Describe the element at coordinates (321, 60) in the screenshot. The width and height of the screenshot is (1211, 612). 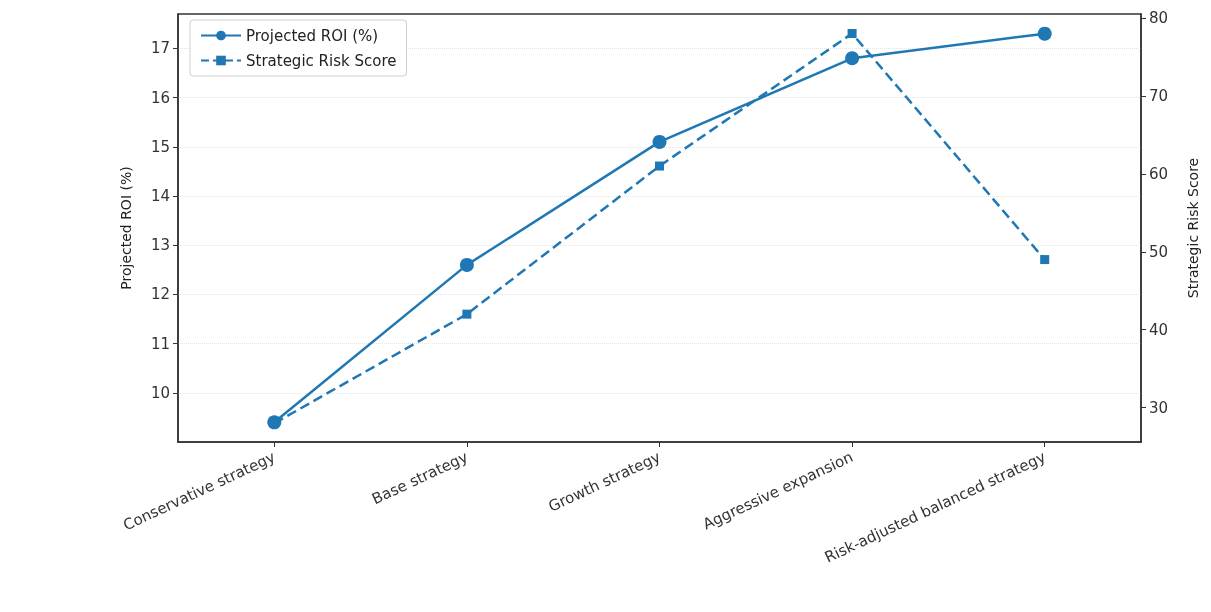
I see `legend-label: Strategic Risk Score` at that location.